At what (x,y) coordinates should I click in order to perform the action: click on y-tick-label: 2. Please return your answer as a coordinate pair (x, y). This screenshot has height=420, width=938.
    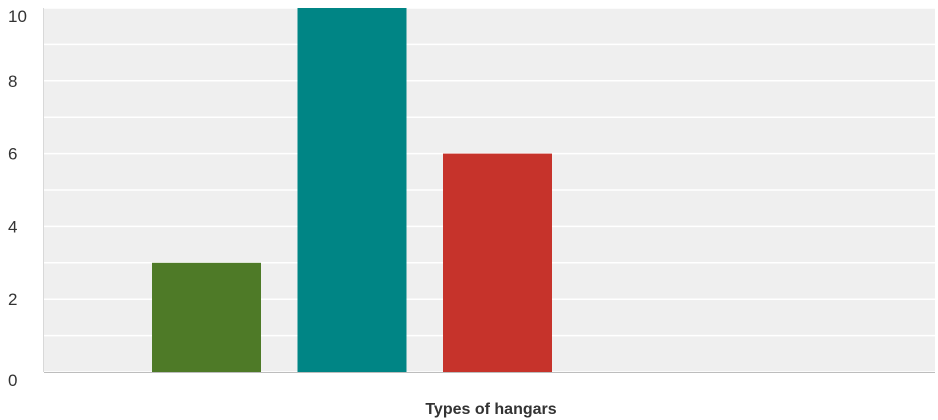
    Looking at the image, I should click on (12, 299).